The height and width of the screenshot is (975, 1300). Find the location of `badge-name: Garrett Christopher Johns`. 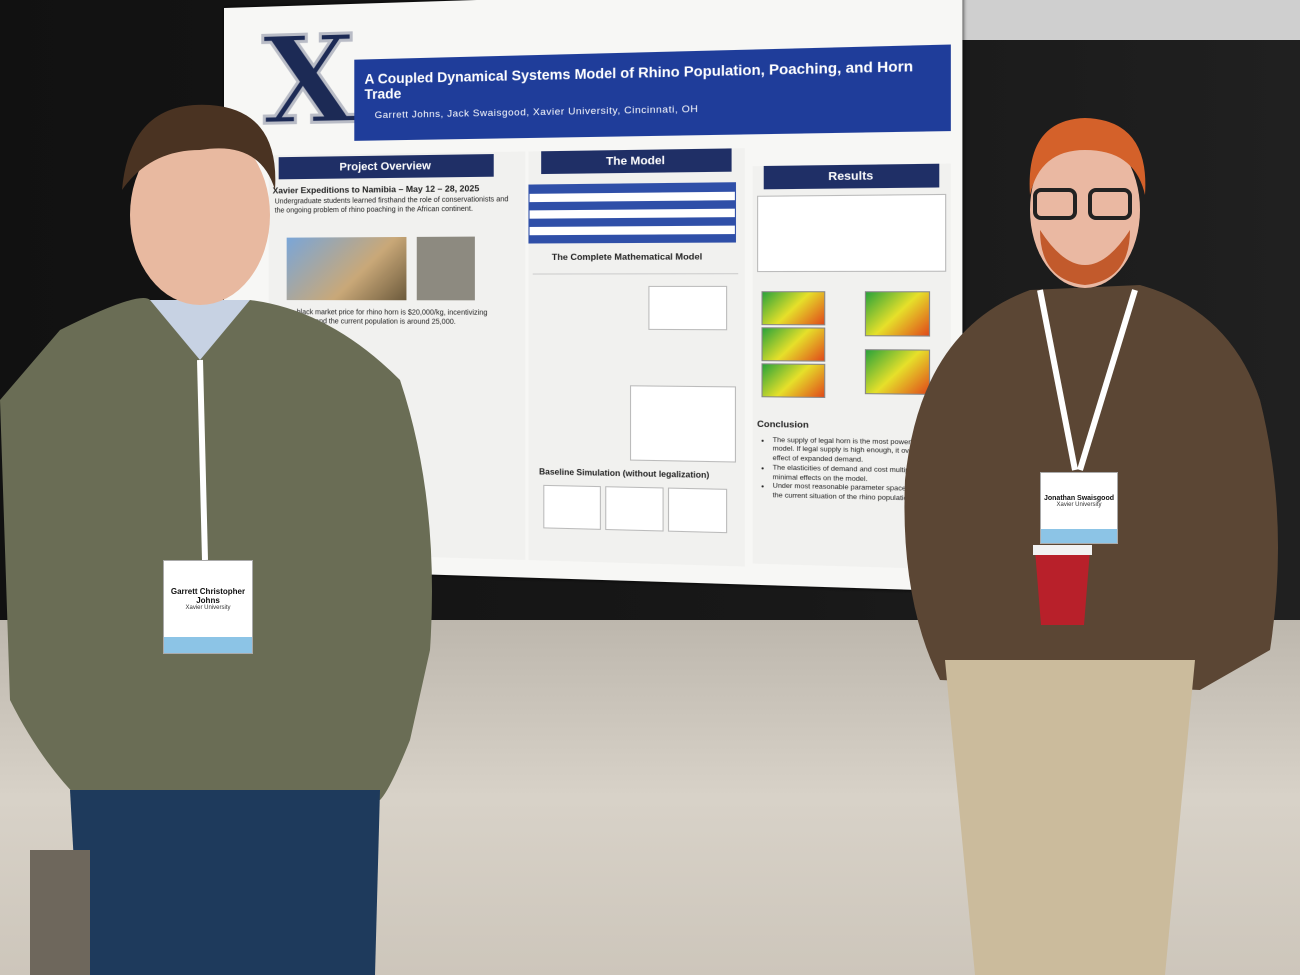

badge-name: Garrett Christopher Johns is located at coordinates (208, 596).